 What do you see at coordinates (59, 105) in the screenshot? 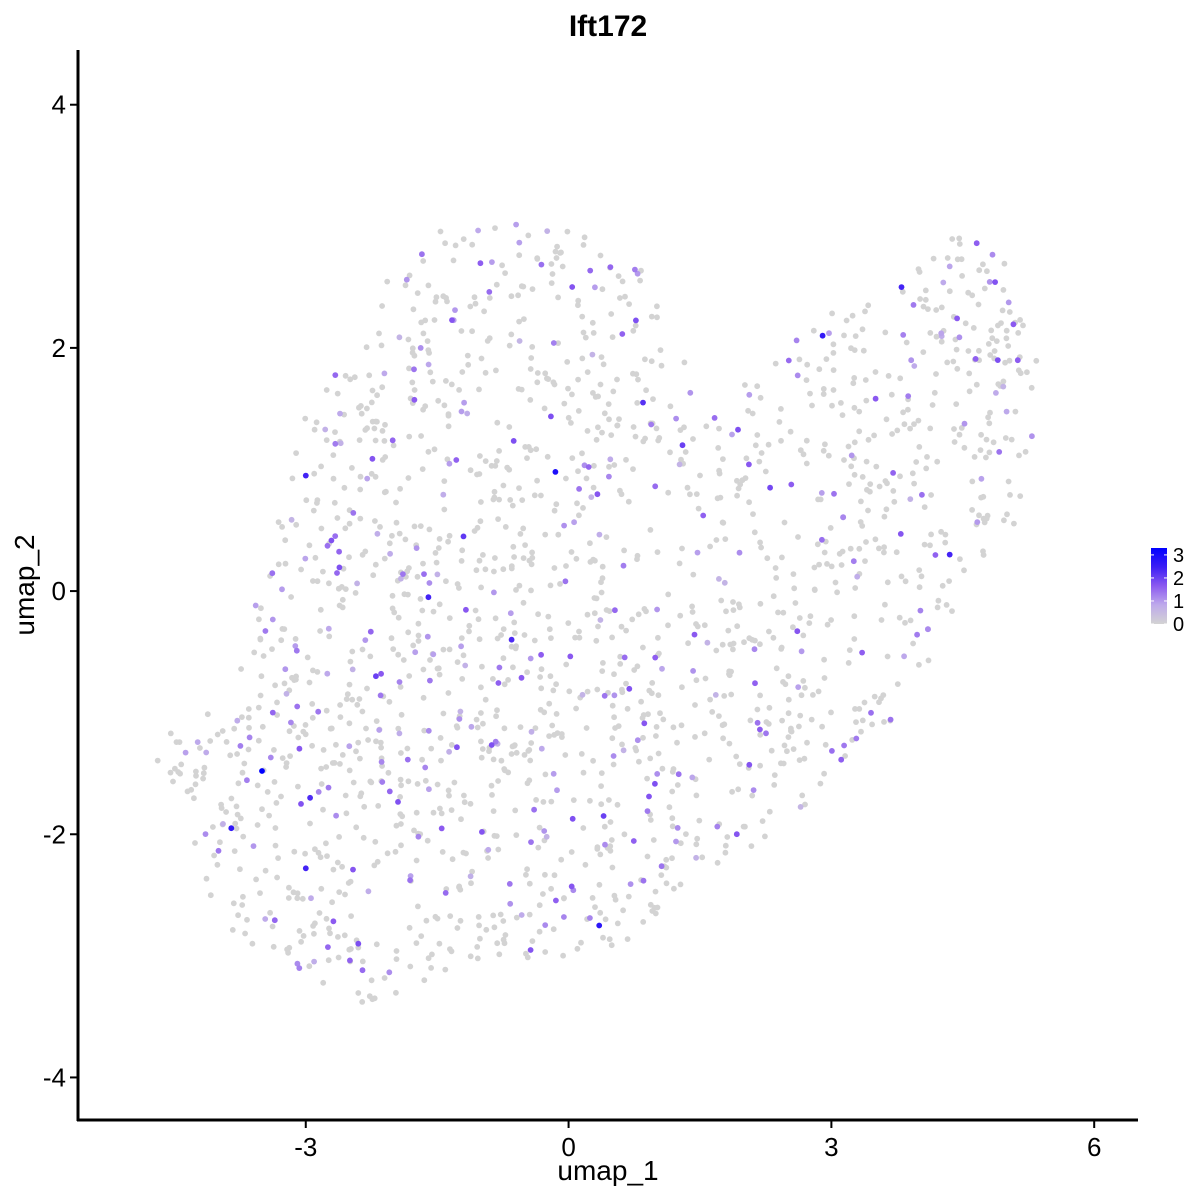
I see `y-tick-label: 4` at bounding box center [59, 105].